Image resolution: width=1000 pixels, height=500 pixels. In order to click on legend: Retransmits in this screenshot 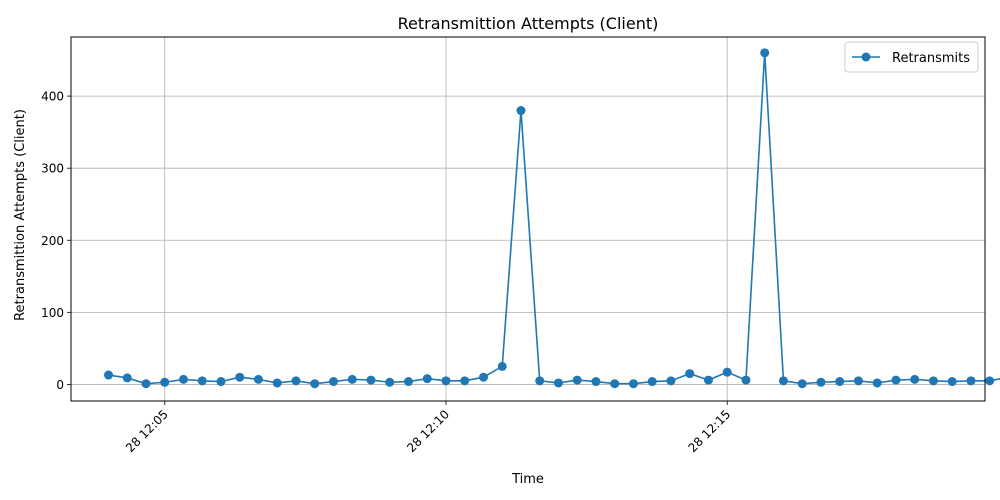, I will do `click(911, 57)`.